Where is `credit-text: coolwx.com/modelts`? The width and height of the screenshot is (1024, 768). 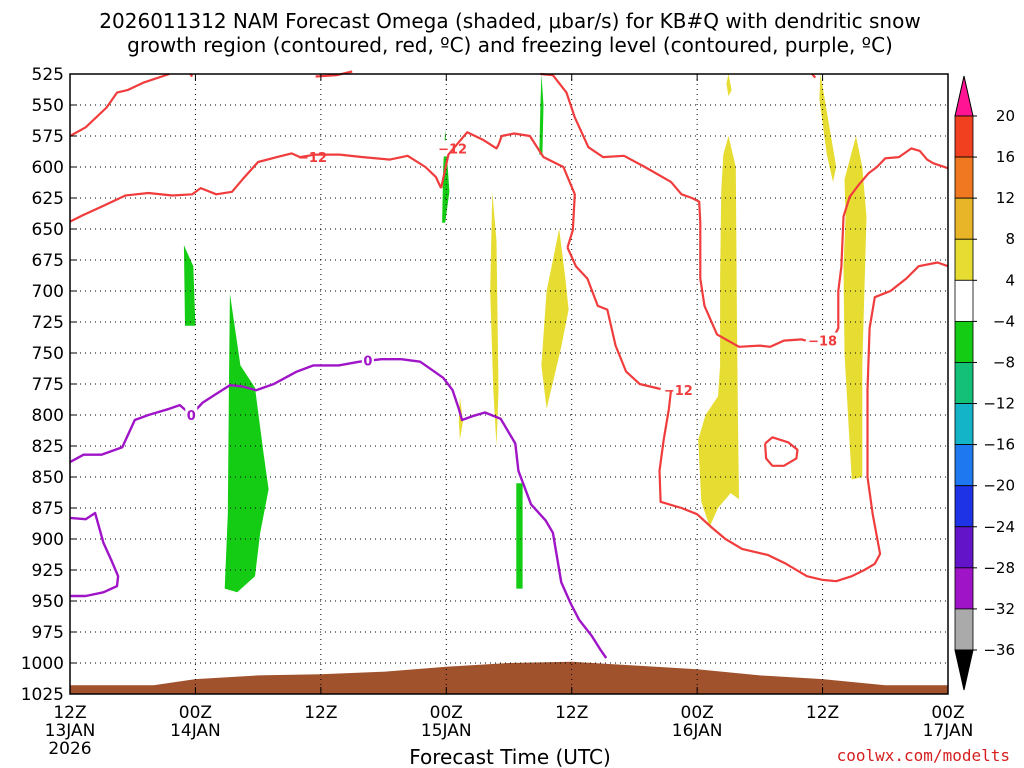 credit-text: coolwx.com/modelts is located at coordinates (923, 755).